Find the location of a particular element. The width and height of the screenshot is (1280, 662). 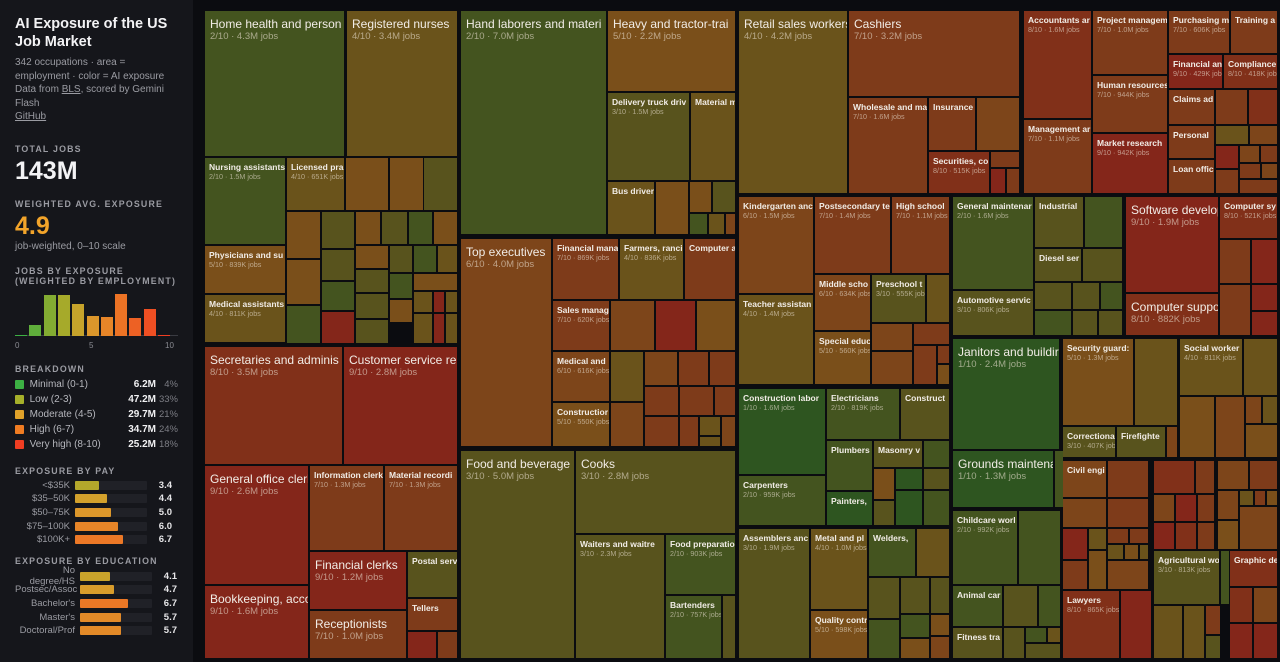

treemap-tile: Home health and person 2/10 · 4.3M jobs is located at coordinates (274, 83).